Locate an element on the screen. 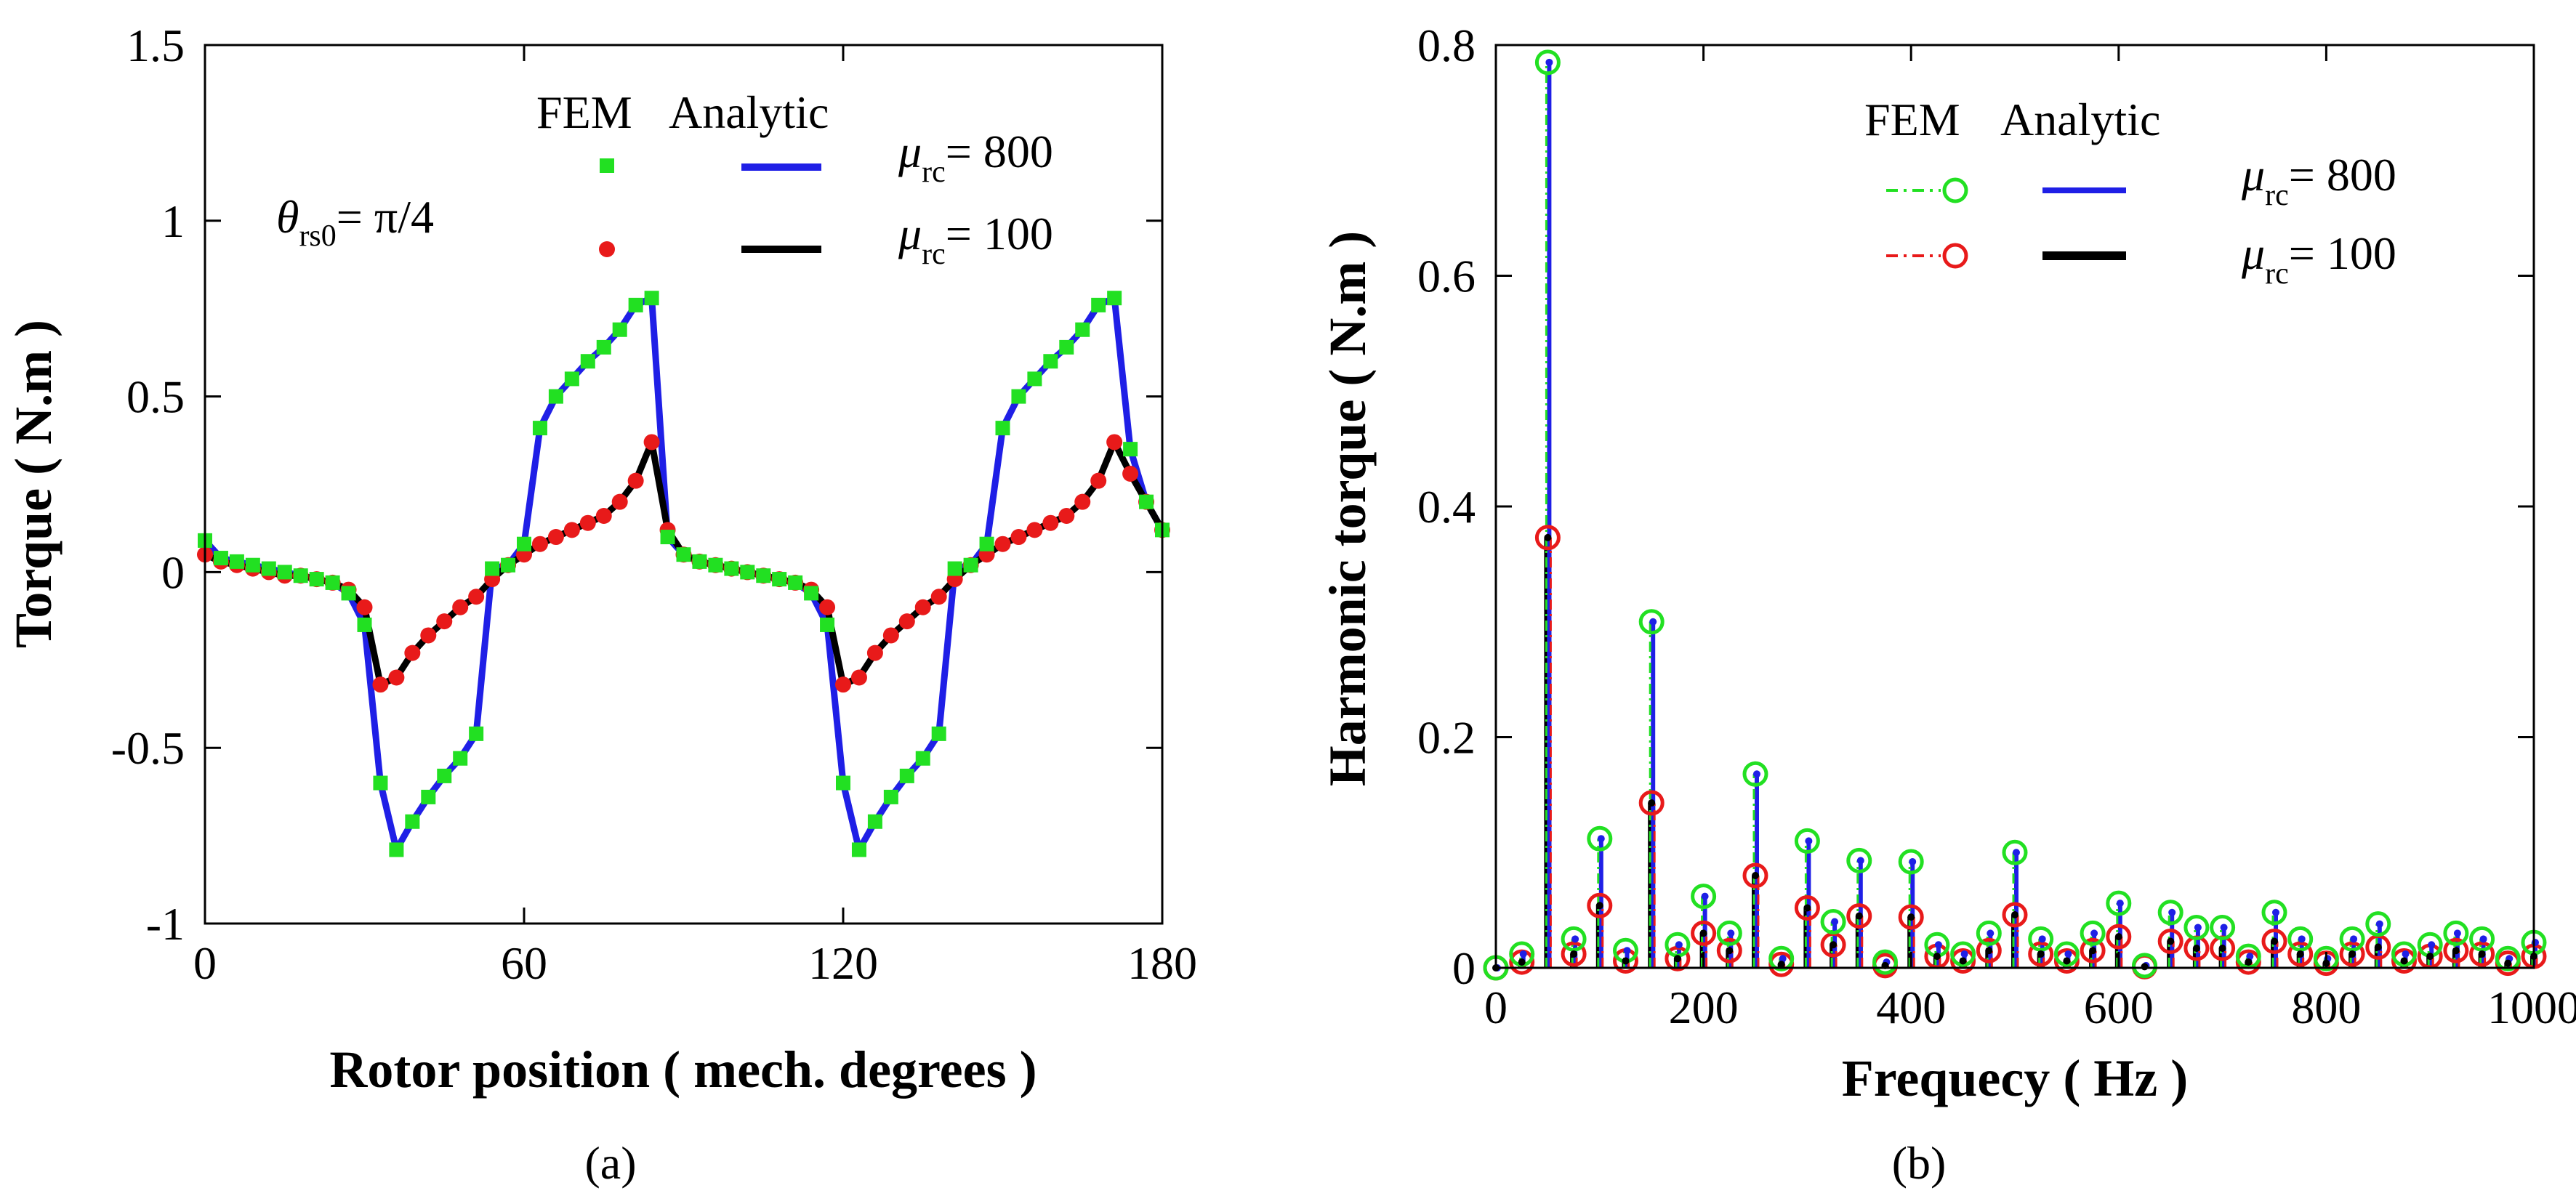 The width and height of the screenshot is (2576, 1196). x-tick-label: 400 is located at coordinates (1911, 1007).